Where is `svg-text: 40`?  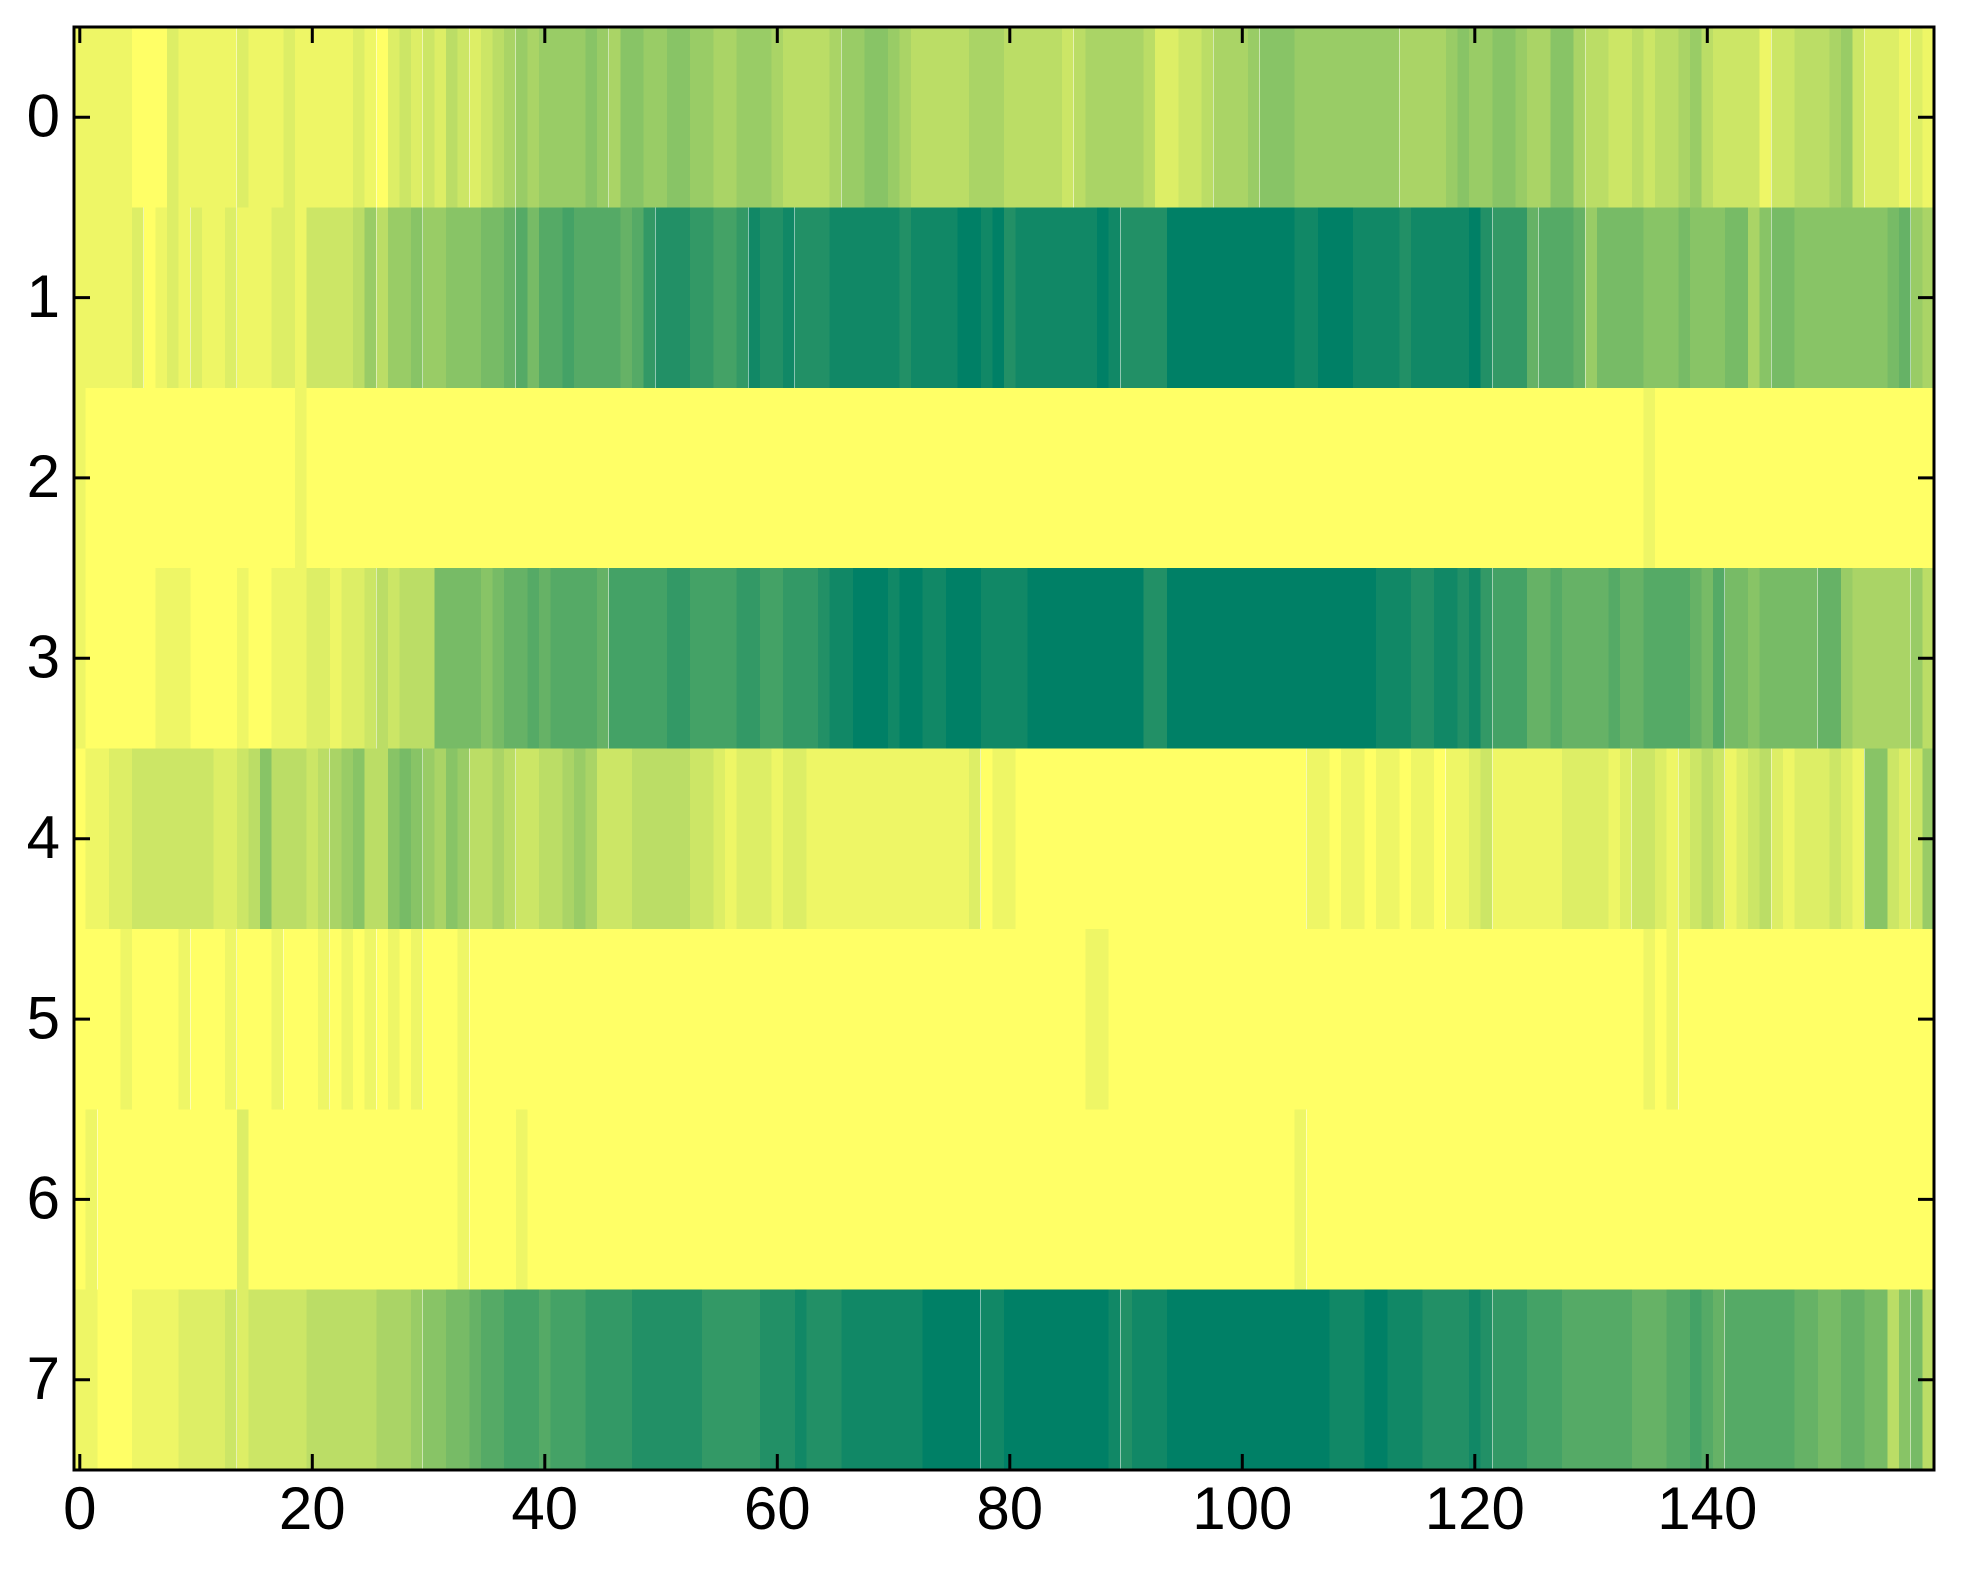
svg-text: 40 is located at coordinates (544, 1508).